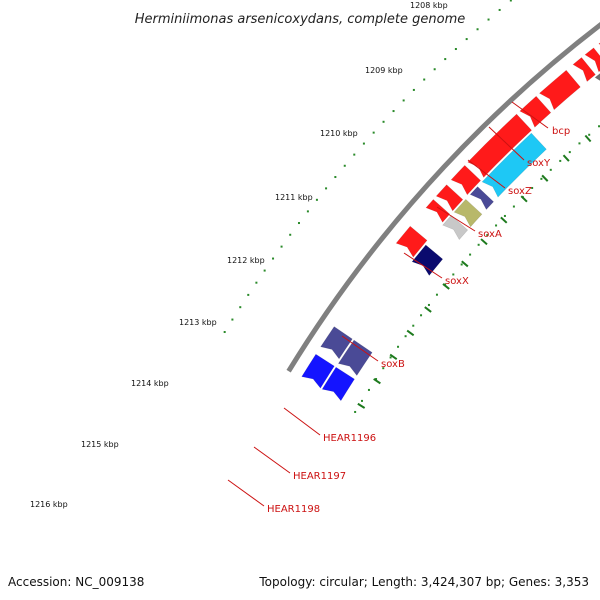 The height and width of the screenshot is (600, 600). Describe the element at coordinates (246, 260) in the screenshot. I see `tick-label: 1212 kbp` at that location.